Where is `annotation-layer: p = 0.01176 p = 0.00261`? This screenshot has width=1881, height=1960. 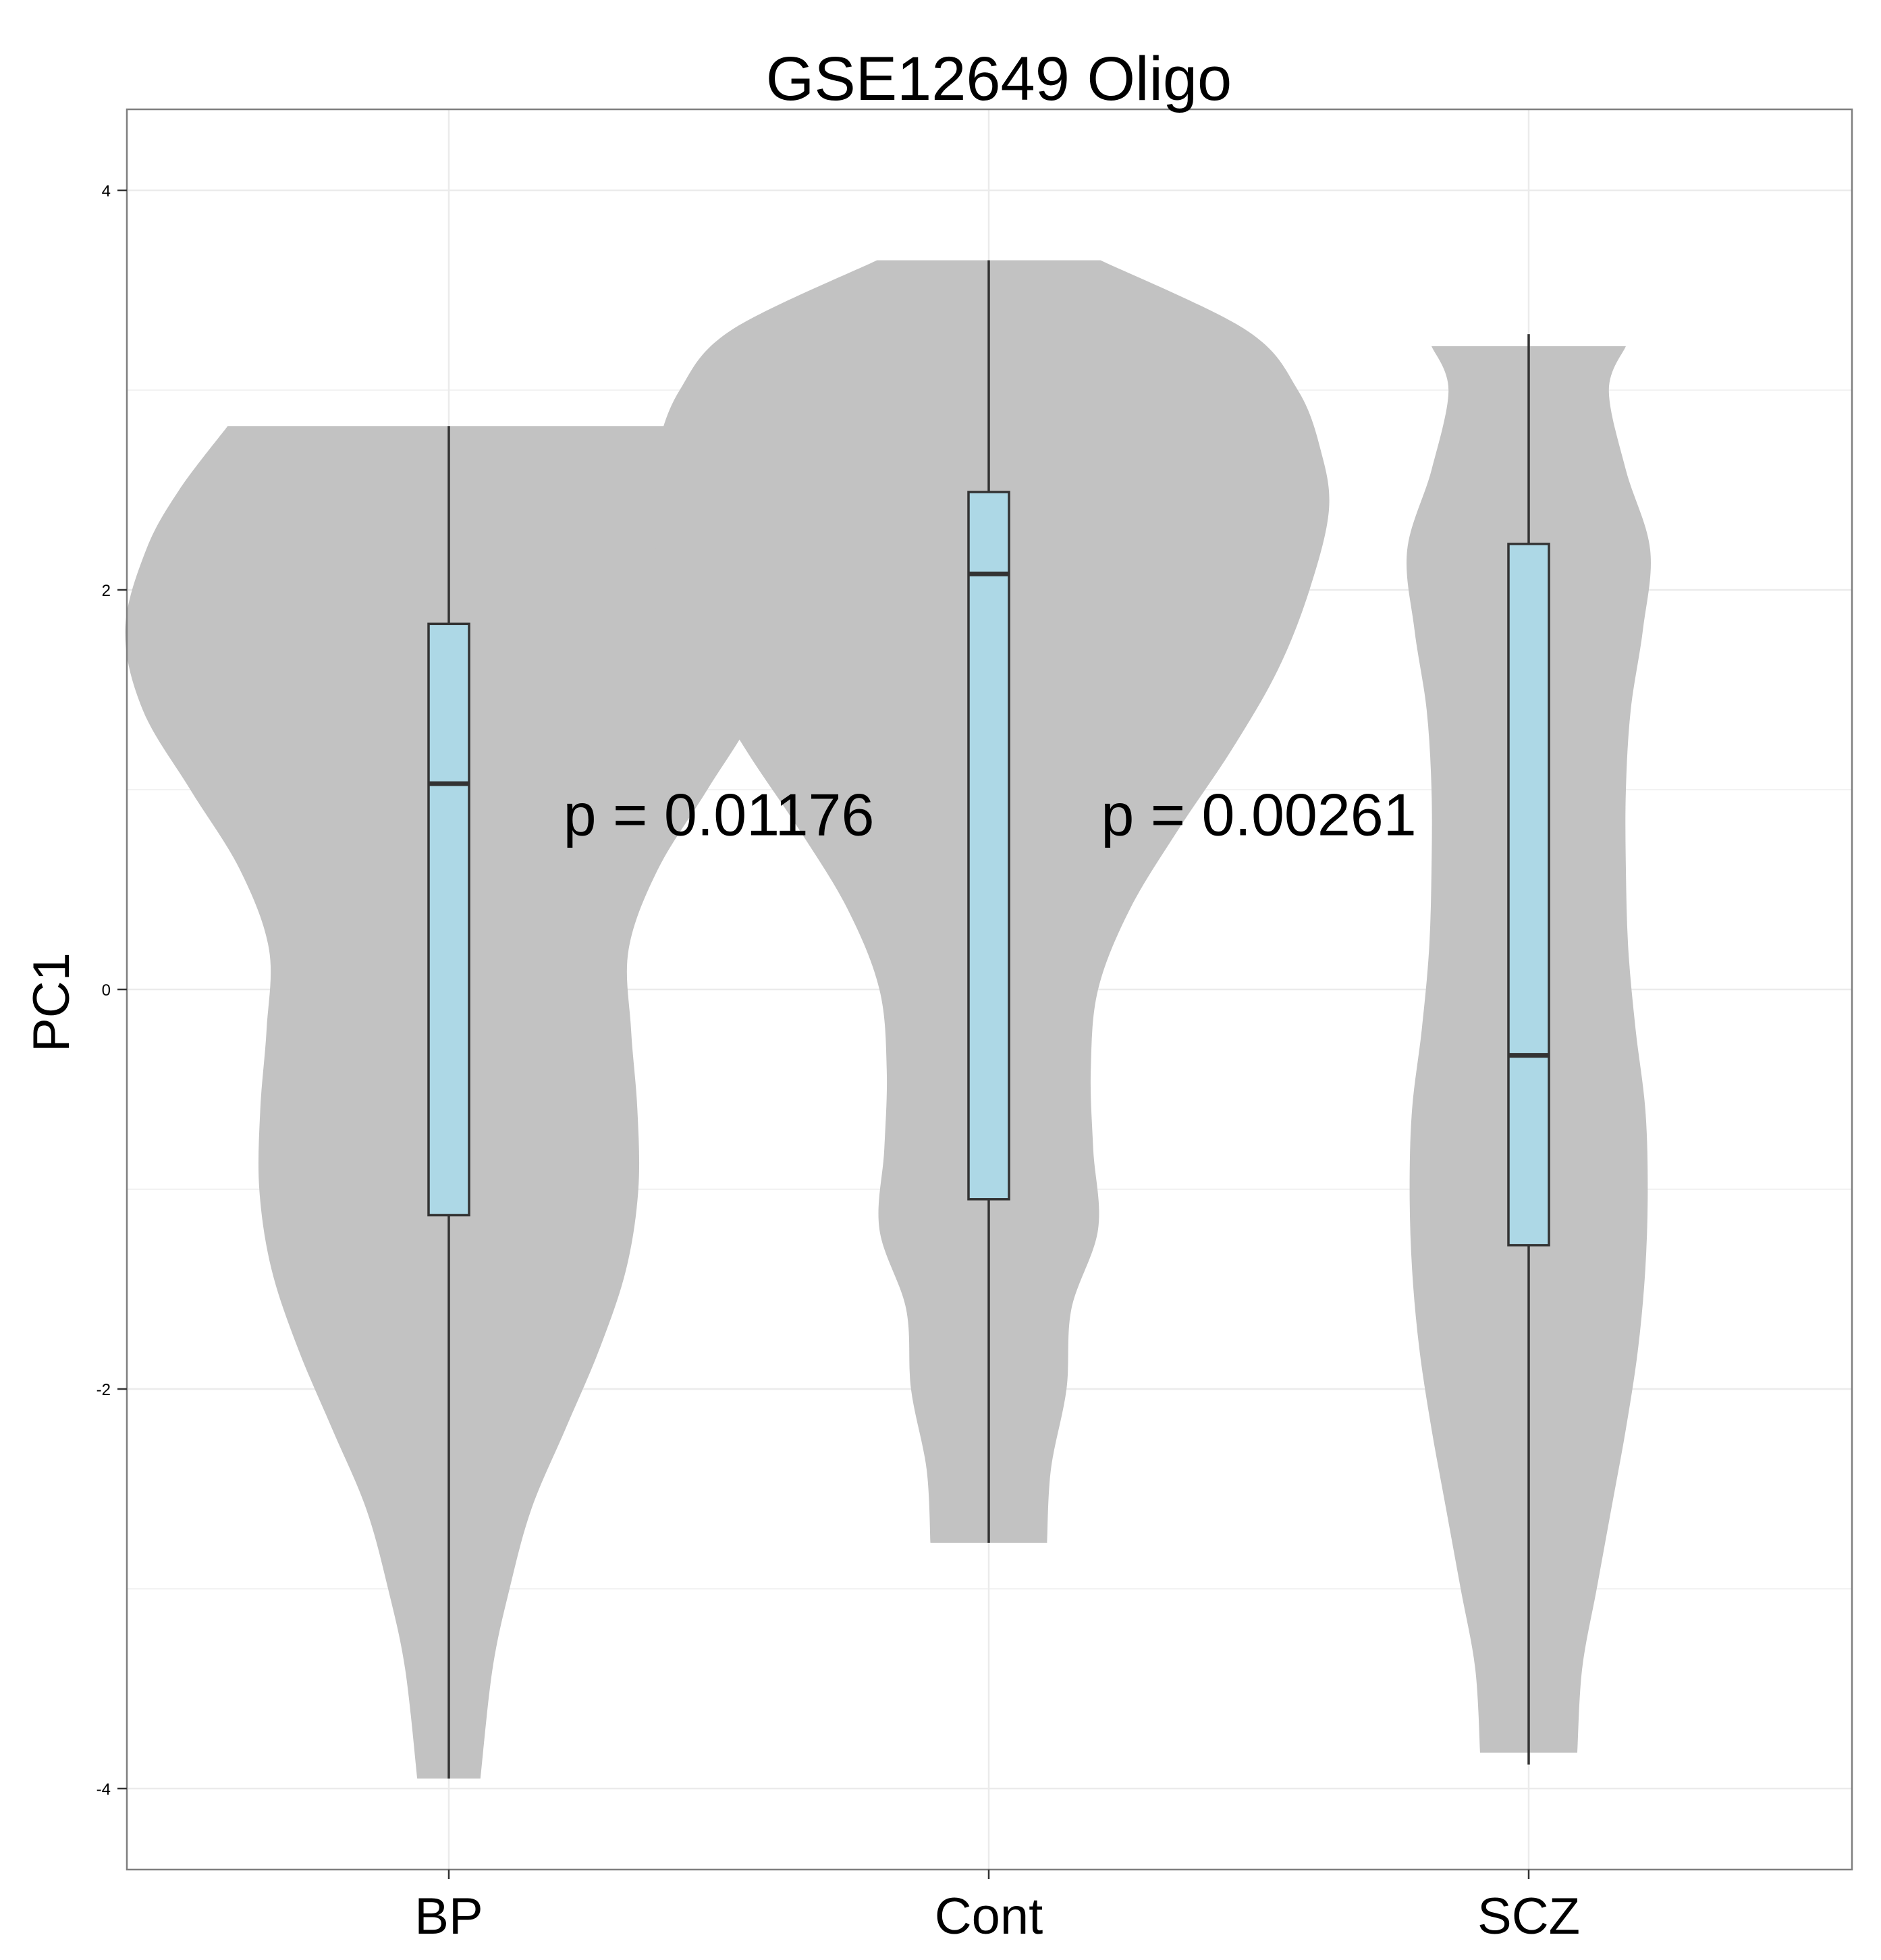 annotation-layer: p = 0.01176 p = 0.00261 is located at coordinates (990, 815).